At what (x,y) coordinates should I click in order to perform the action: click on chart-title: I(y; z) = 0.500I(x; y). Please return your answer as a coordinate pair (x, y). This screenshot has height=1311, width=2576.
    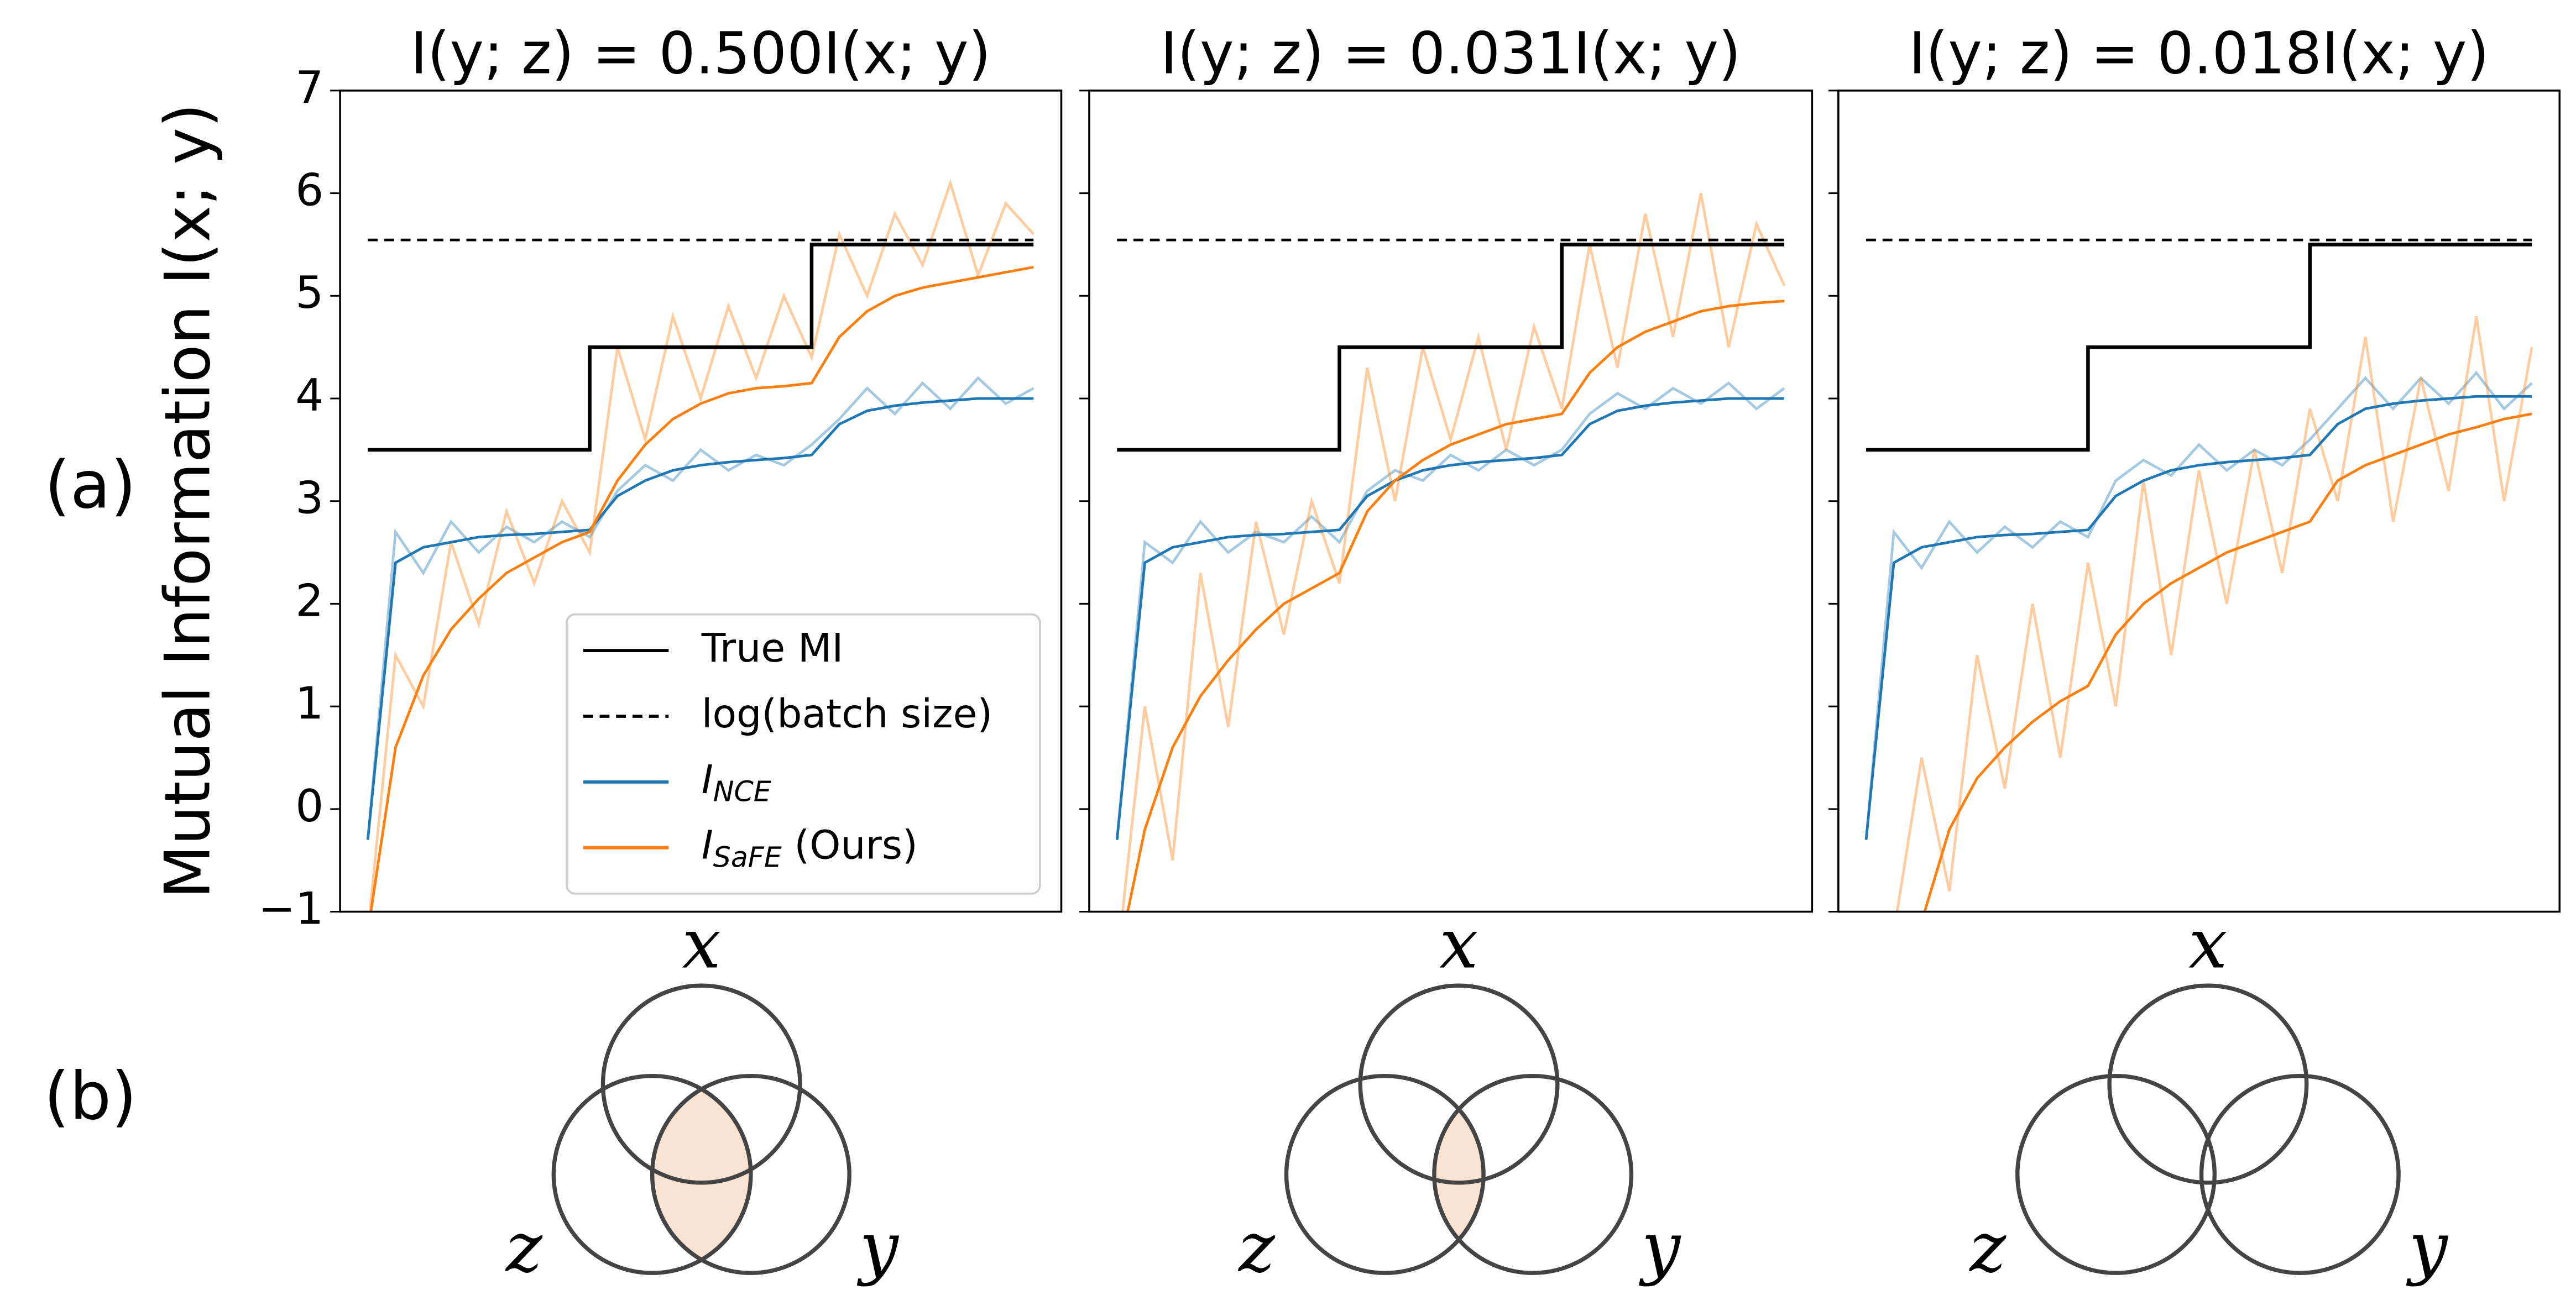
    Looking at the image, I should click on (700, 53).